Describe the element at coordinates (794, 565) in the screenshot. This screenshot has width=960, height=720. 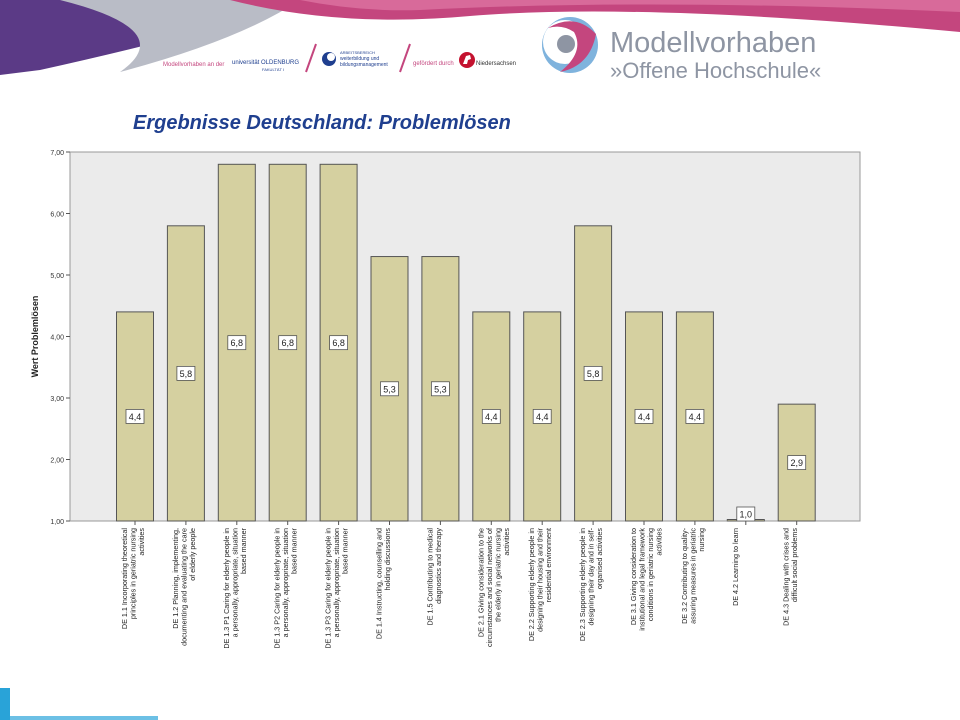
I see `x-tick-label: difficult social problems` at that location.